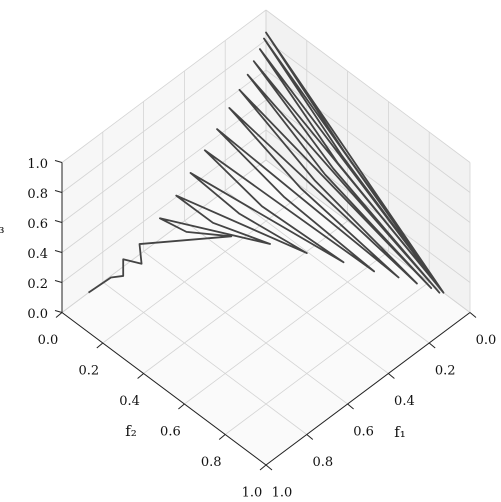 The height and width of the screenshot is (502, 501). What do you see at coordinates (282, 493) in the screenshot?
I see `x-tick-label: 1.0` at bounding box center [282, 493].